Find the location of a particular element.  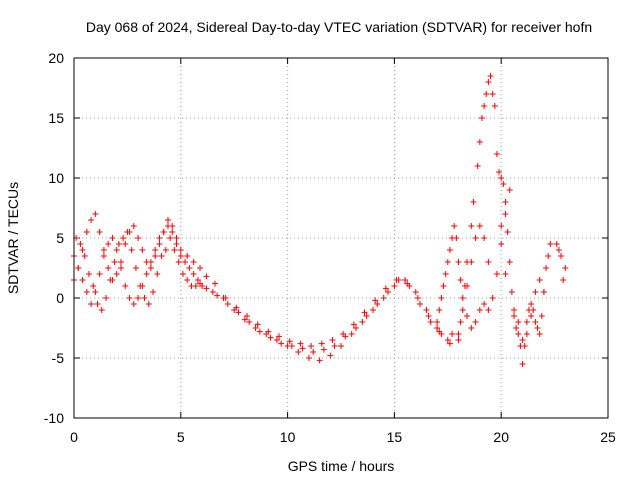

y-tick-label: 15 is located at coordinates (56, 118).